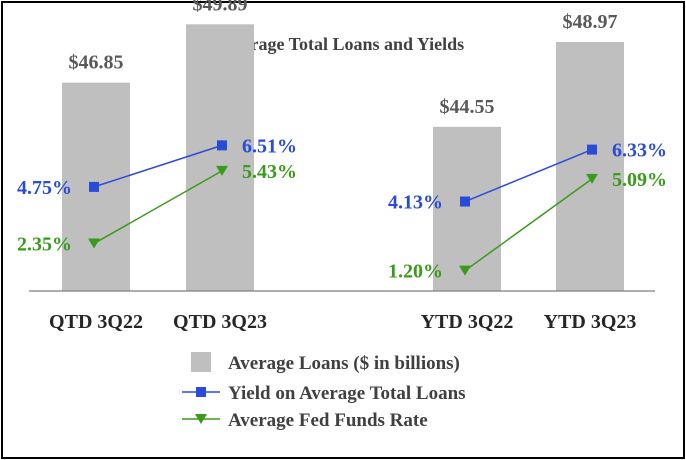  I want to click on marker-yield-on-average-total-loans-qtd-3q22, so click(94, 186).